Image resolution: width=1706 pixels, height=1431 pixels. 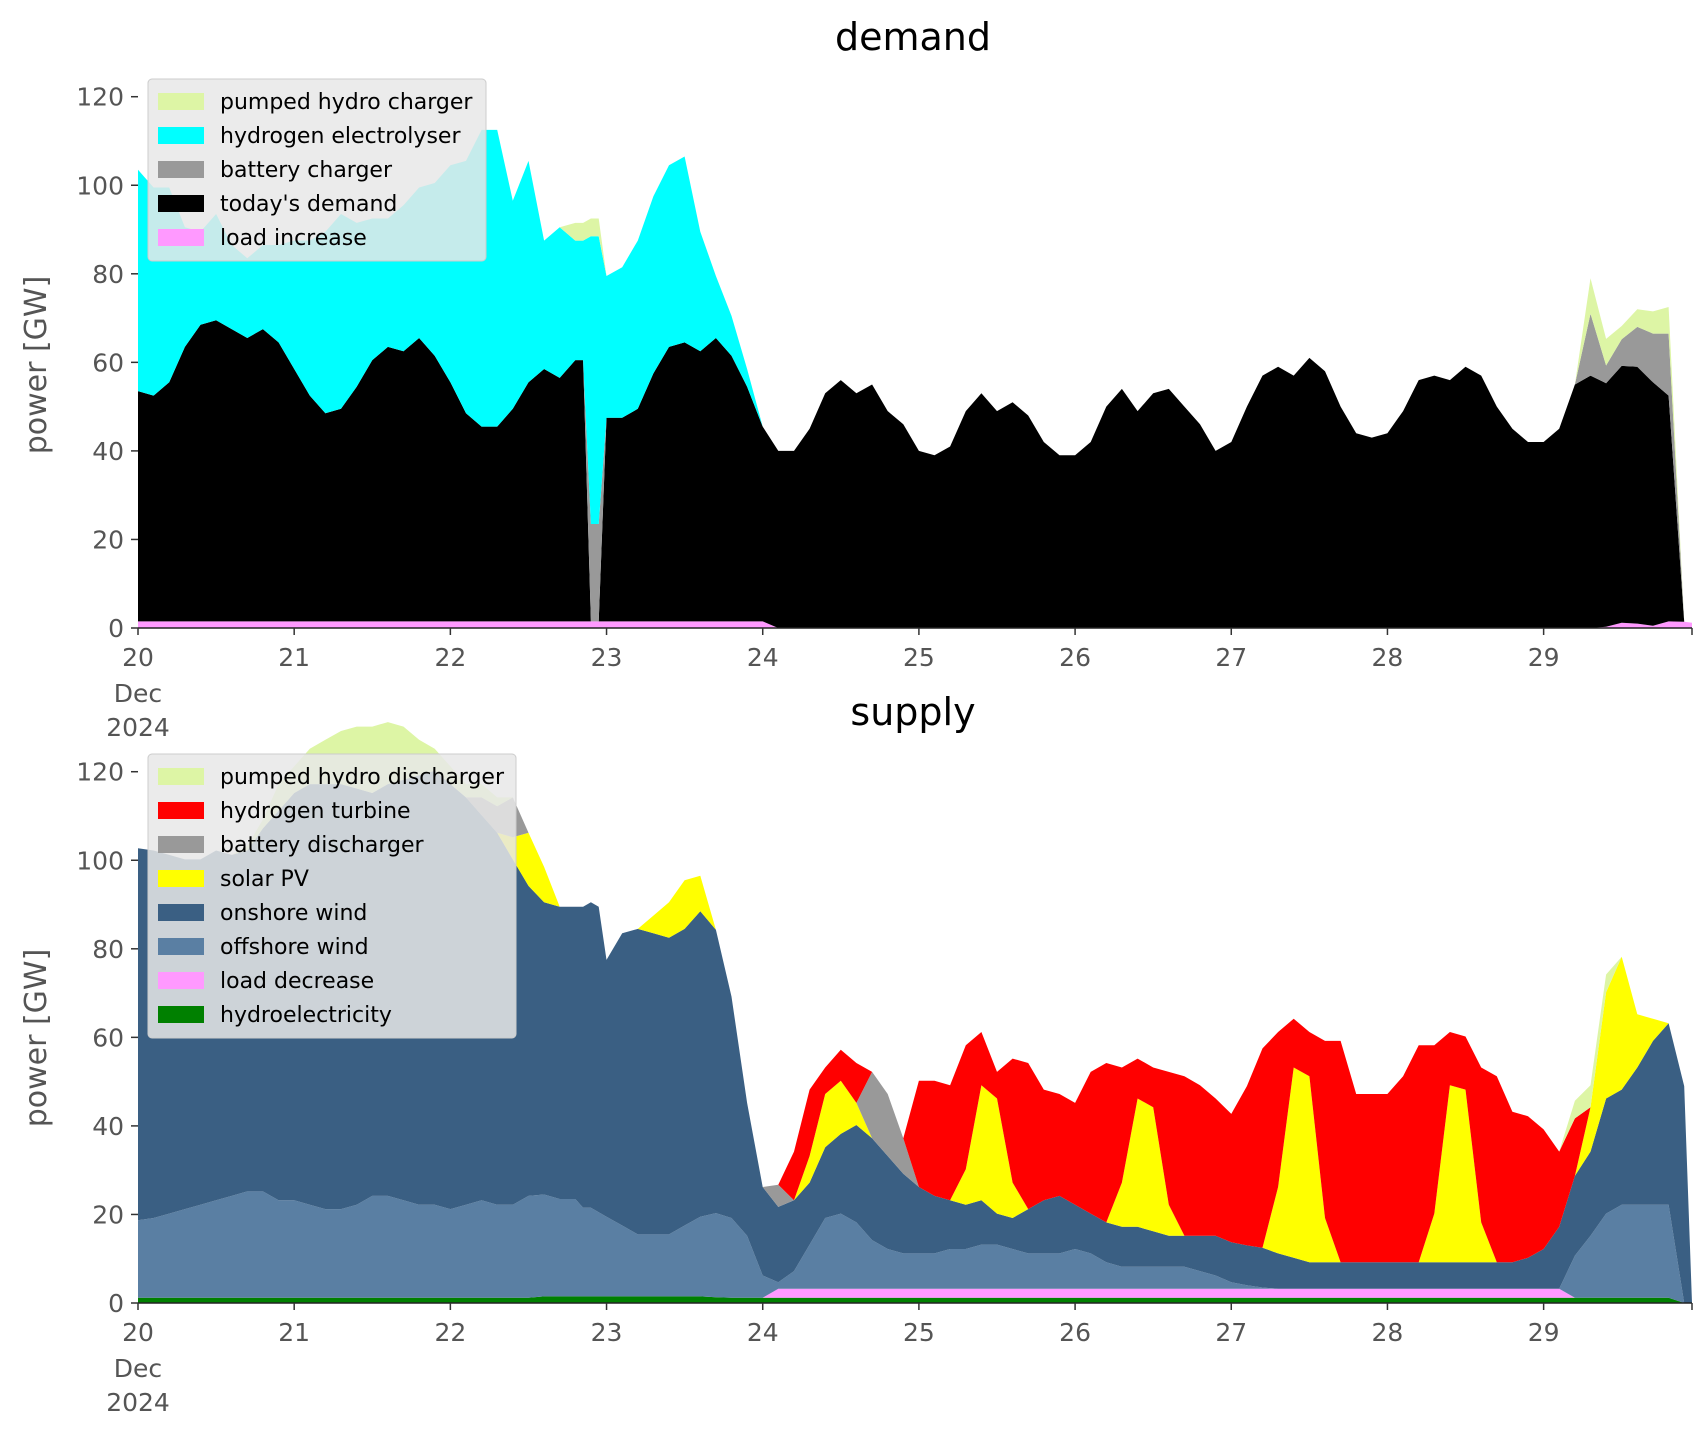 I want to click on demand-chart-title: demand, so click(x=913, y=37).